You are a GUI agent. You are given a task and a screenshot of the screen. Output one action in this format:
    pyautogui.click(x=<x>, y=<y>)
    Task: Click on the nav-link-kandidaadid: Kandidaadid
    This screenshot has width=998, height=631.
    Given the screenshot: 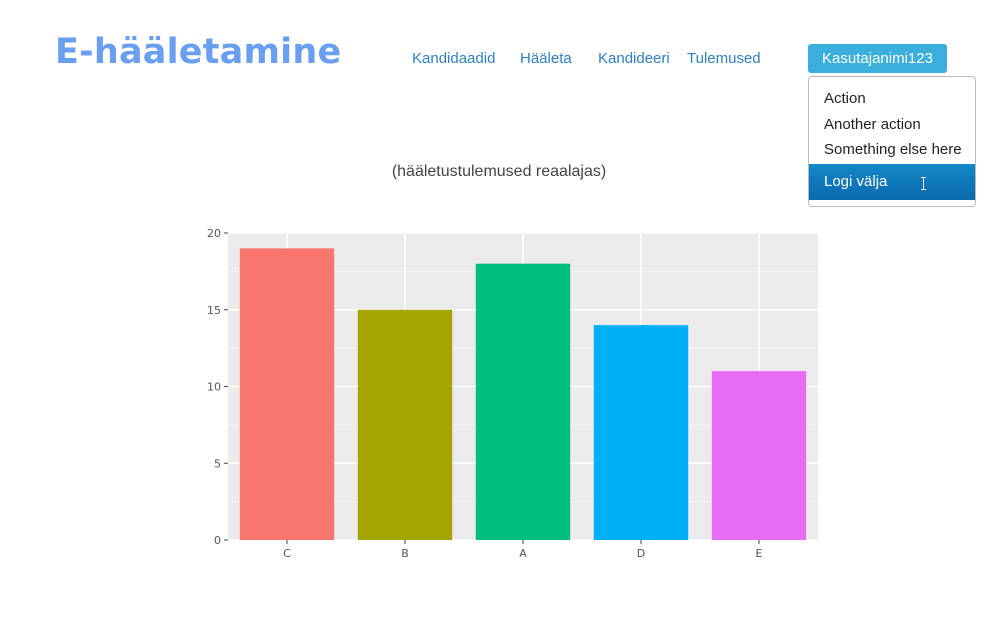 What is the action you would take?
    pyautogui.click(x=454, y=58)
    